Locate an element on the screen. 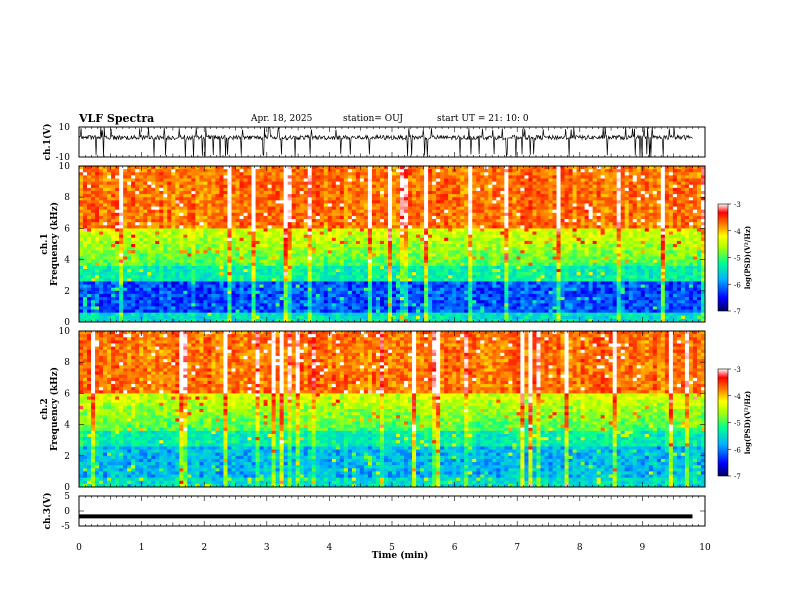 This screenshot has width=792, height=612. ch2-colorbar is located at coordinates (723, 422).